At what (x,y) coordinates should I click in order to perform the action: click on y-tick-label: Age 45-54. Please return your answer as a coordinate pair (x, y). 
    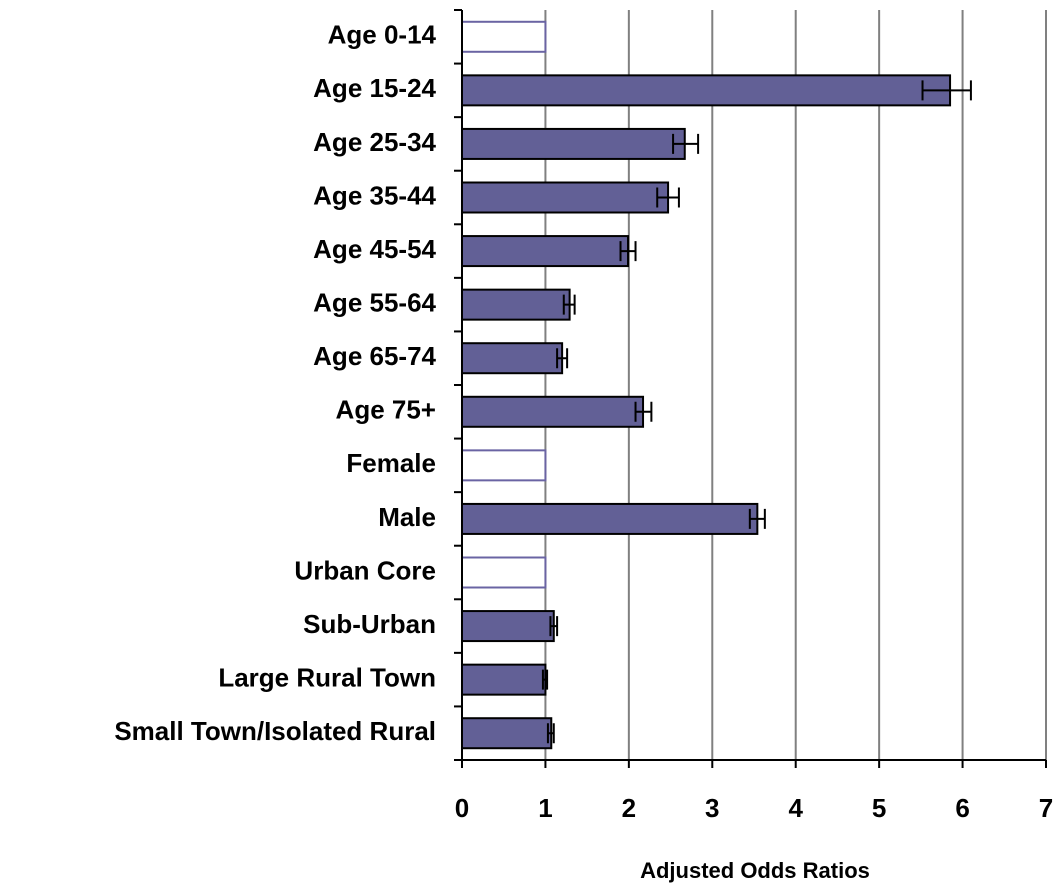
    Looking at the image, I should click on (374, 249).